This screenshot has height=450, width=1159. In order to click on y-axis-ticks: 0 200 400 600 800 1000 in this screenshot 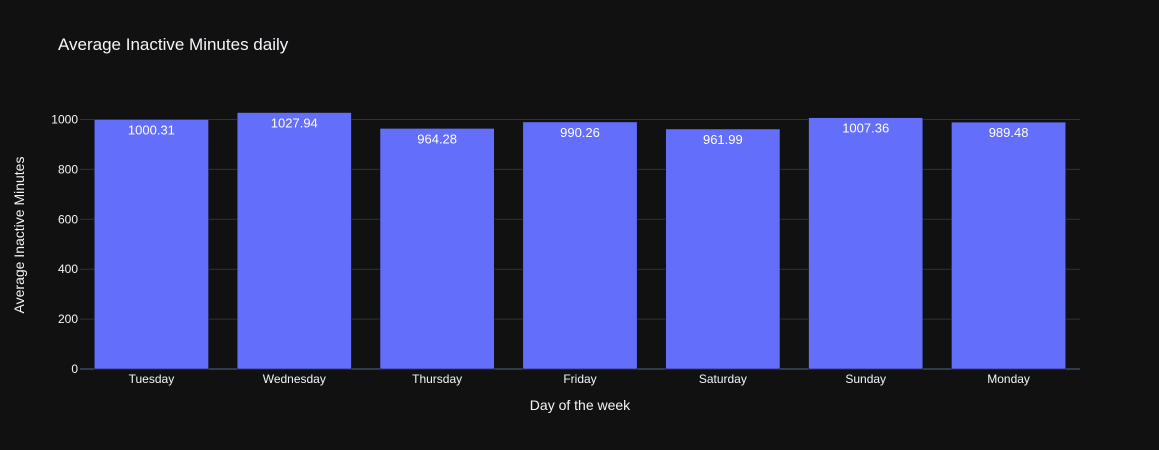, I will do `click(64, 245)`.